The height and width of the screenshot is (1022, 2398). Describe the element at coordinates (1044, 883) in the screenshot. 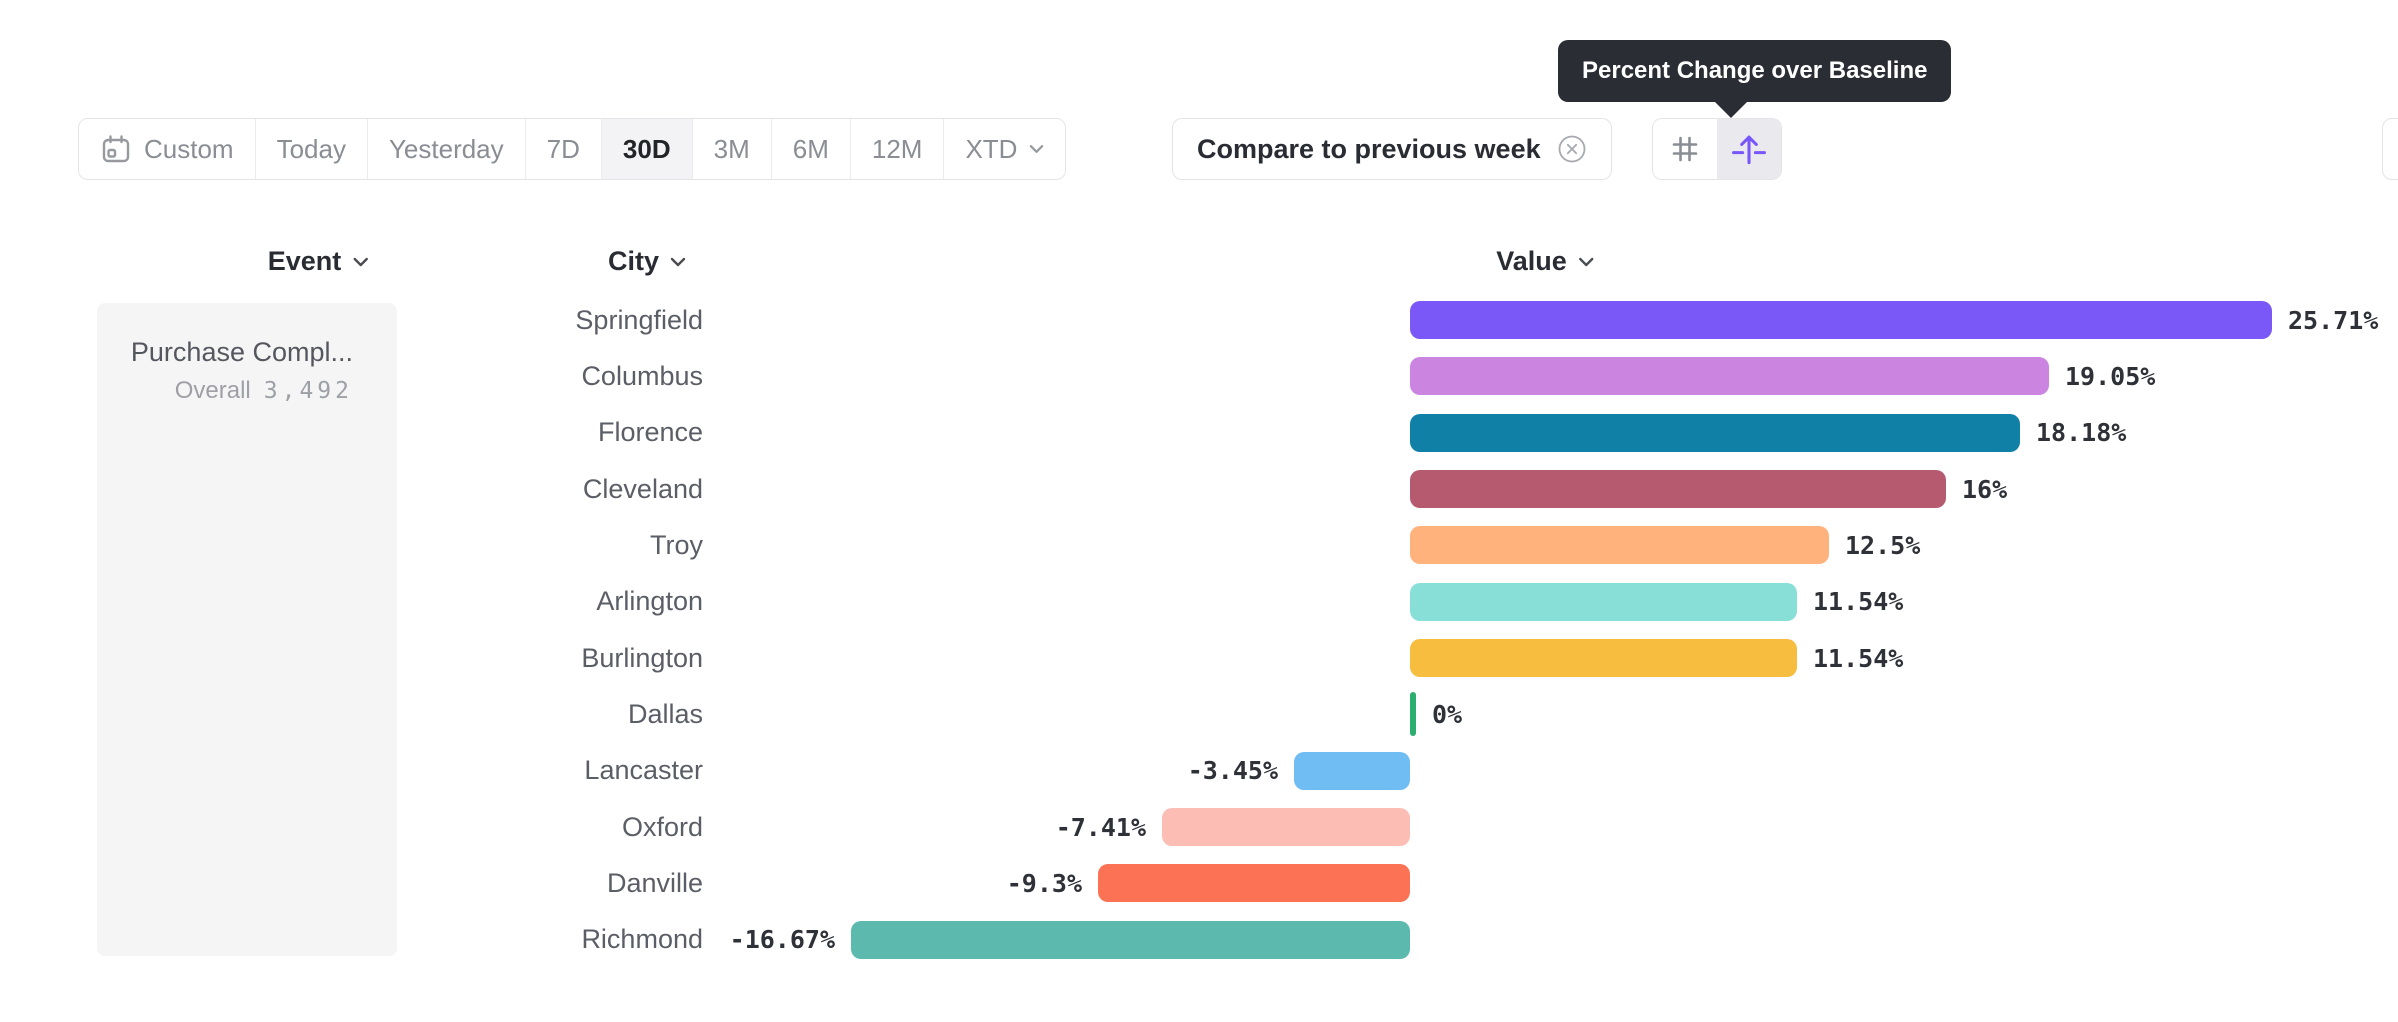

I see `value-label: -9.3%` at that location.